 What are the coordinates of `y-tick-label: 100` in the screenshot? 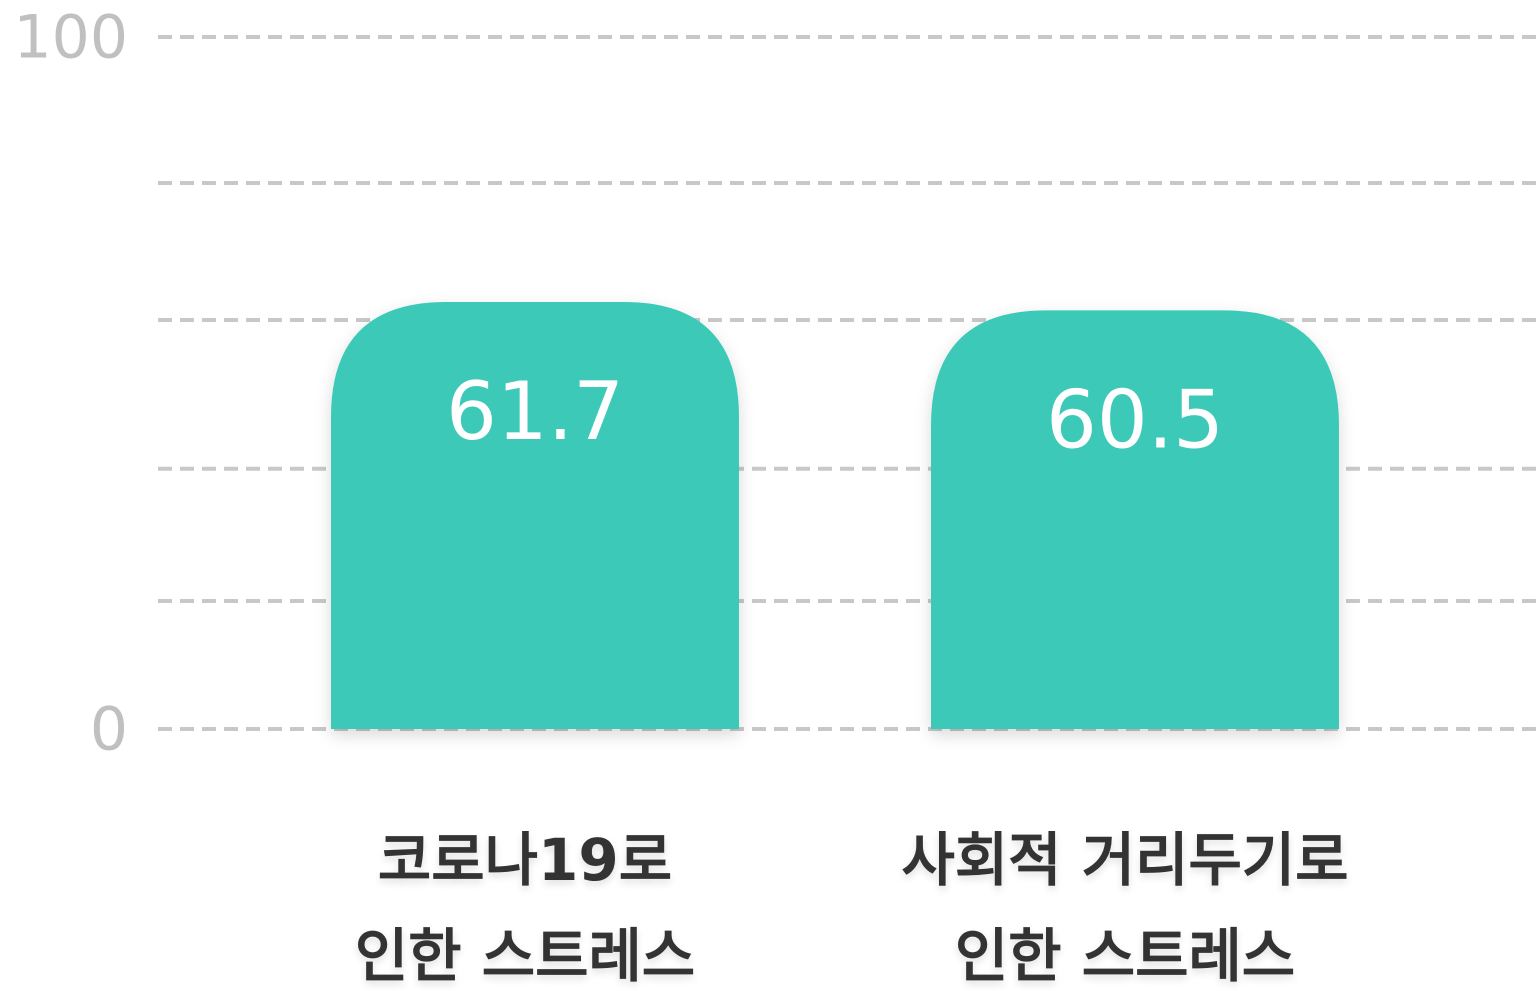 It's located at (70, 38).